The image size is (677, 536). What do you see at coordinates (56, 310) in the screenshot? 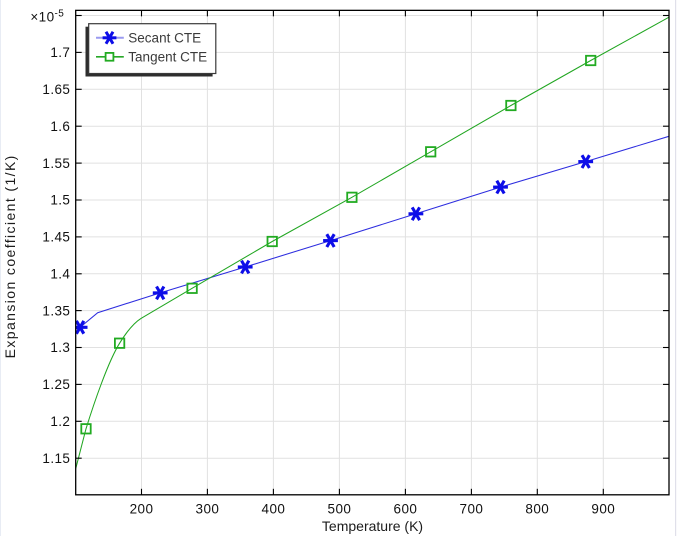
I see `svg-text: 1.35` at bounding box center [56, 310].